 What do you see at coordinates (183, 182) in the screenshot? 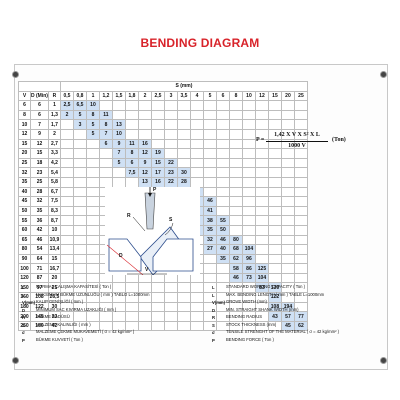
I see `table-value-cell: 28` at bounding box center [183, 182].